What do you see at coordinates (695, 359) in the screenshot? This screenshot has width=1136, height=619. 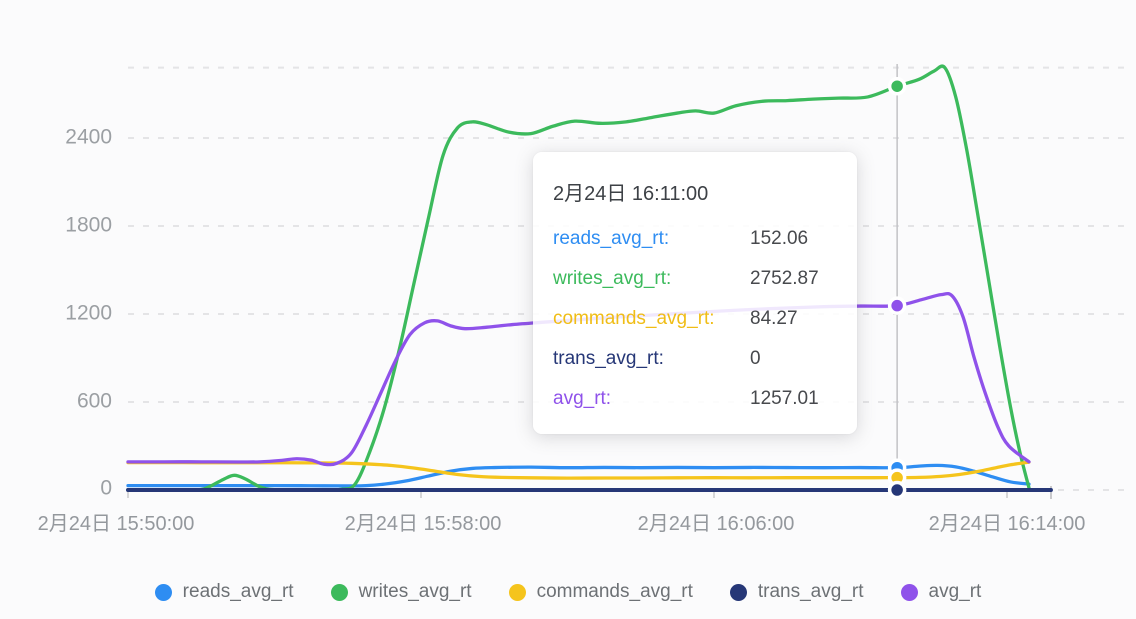 I see `tooltip-row: trans_avg_rt: 0` at bounding box center [695, 359].